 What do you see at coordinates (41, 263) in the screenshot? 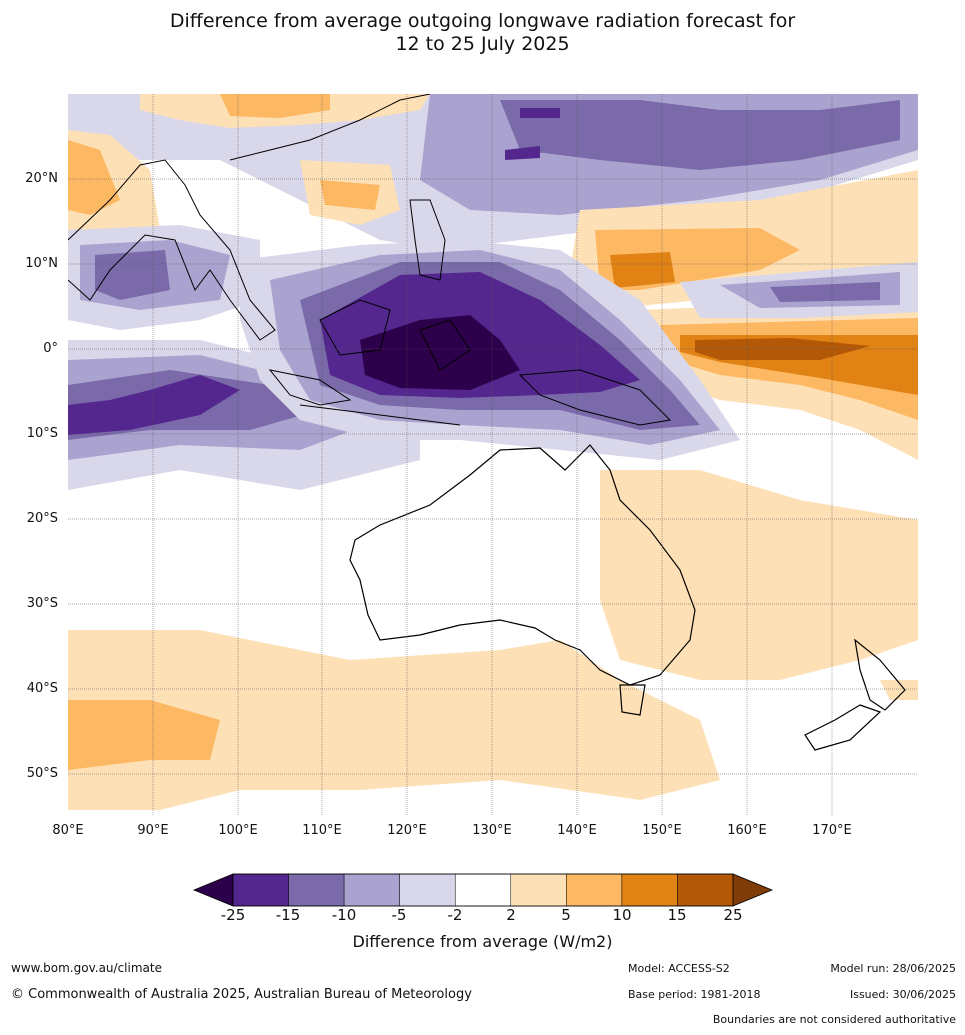
I see `lat-label-10n: 10°N` at bounding box center [41, 263].